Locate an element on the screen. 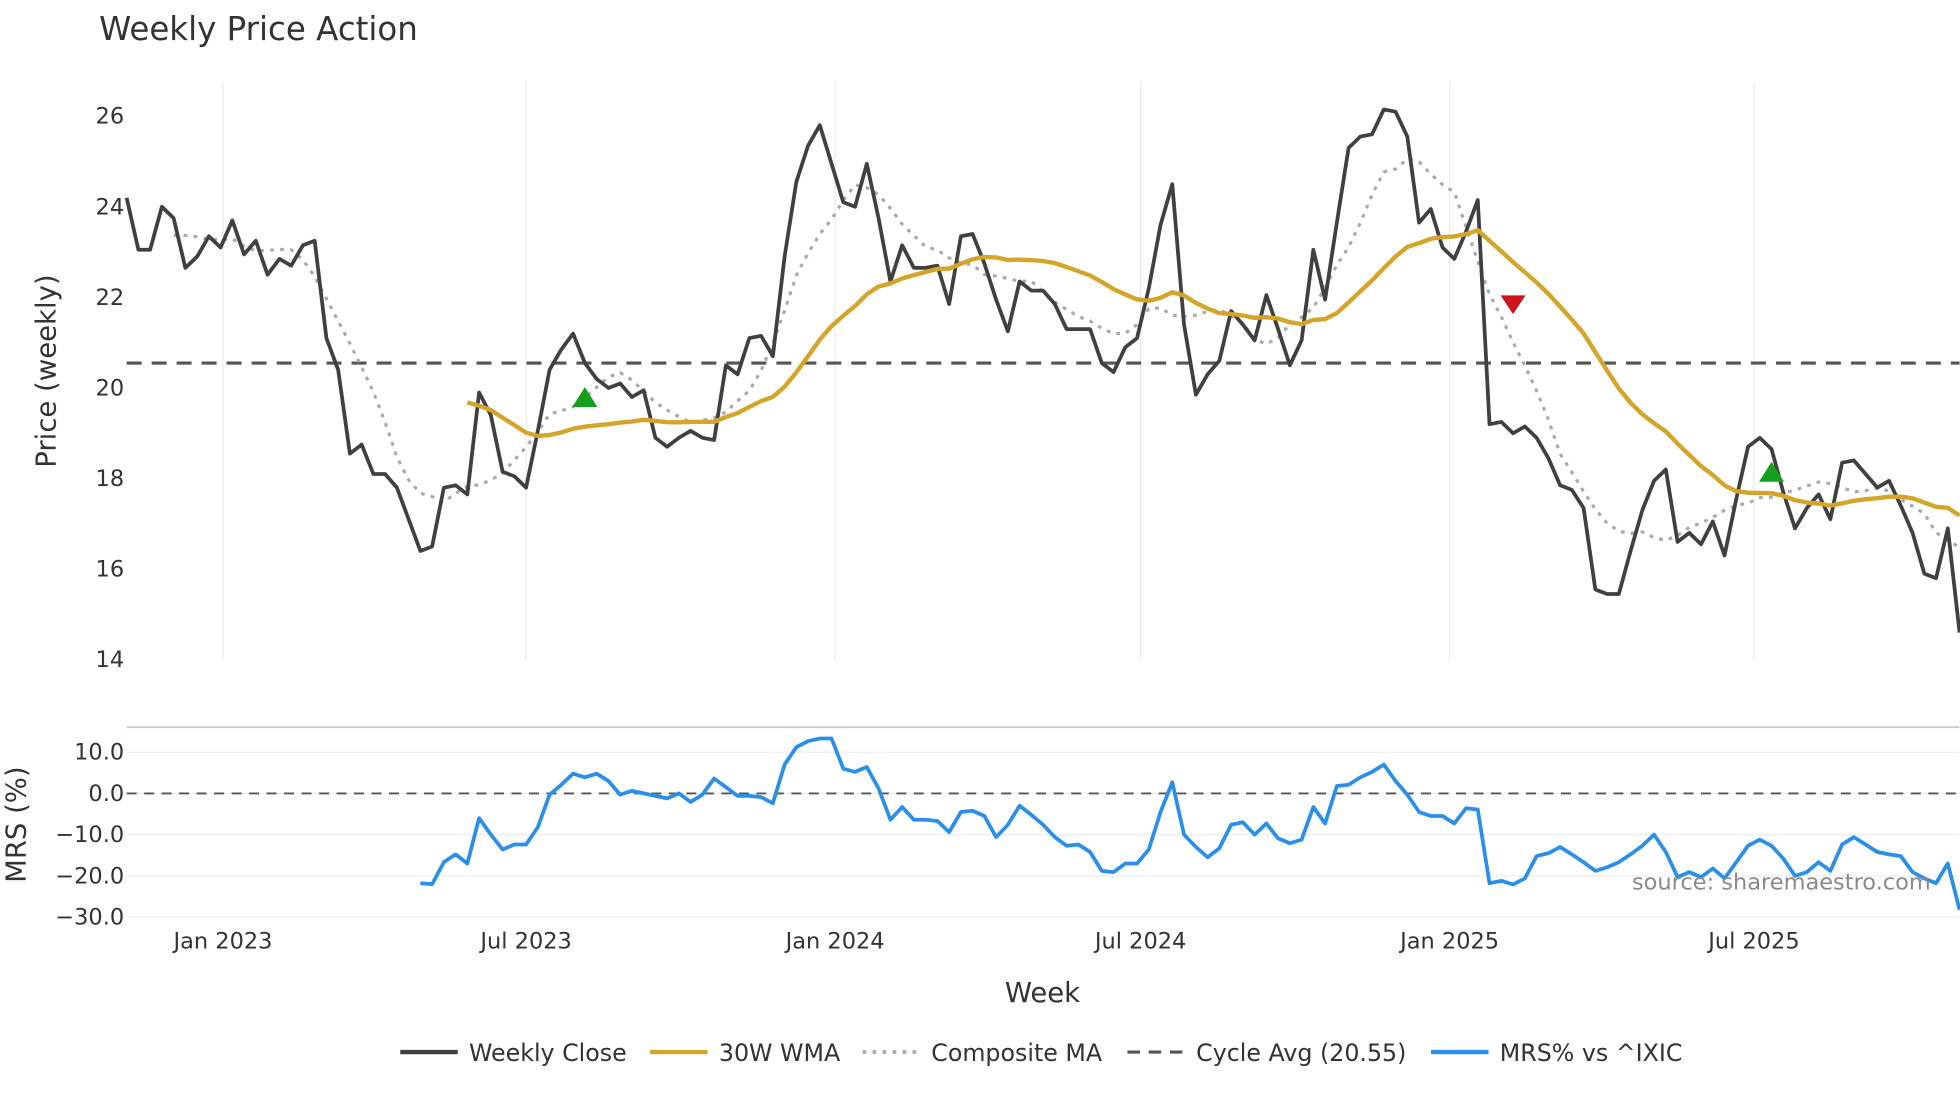  legend-label: MRS% vs ^IXIC is located at coordinates (1591, 1053).